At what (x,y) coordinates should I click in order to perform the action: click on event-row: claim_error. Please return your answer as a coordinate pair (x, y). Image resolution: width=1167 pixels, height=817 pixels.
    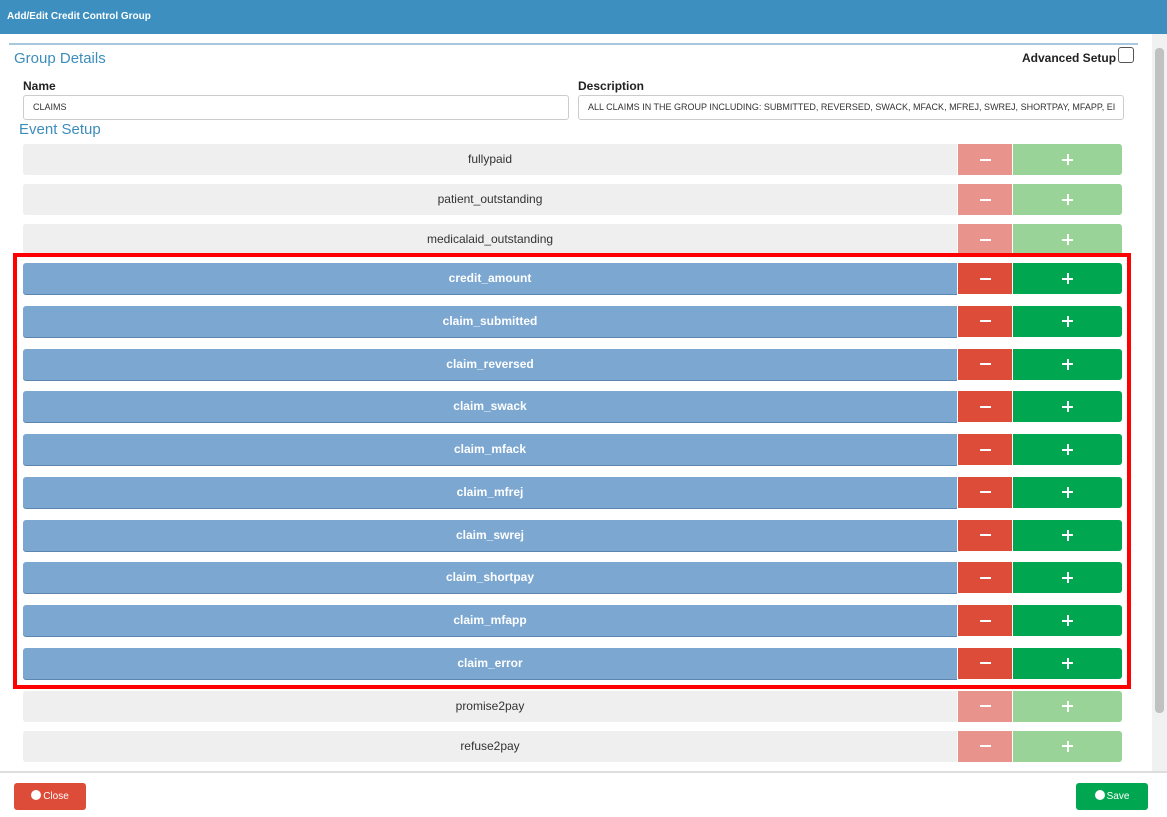
    Looking at the image, I should click on (572, 663).